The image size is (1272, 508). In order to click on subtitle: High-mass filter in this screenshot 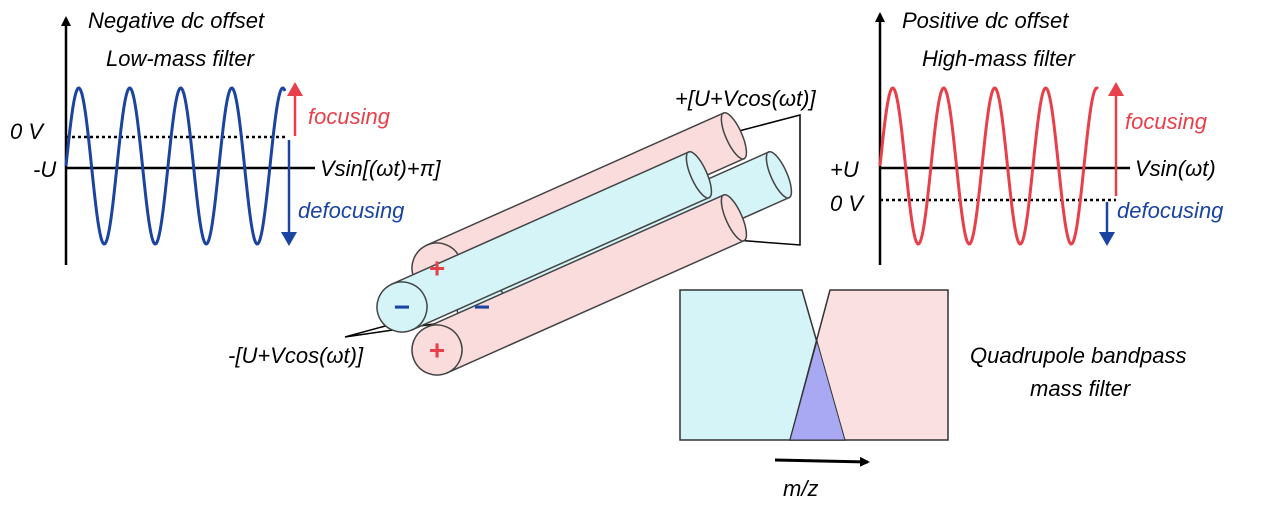, I will do `click(999, 58)`.